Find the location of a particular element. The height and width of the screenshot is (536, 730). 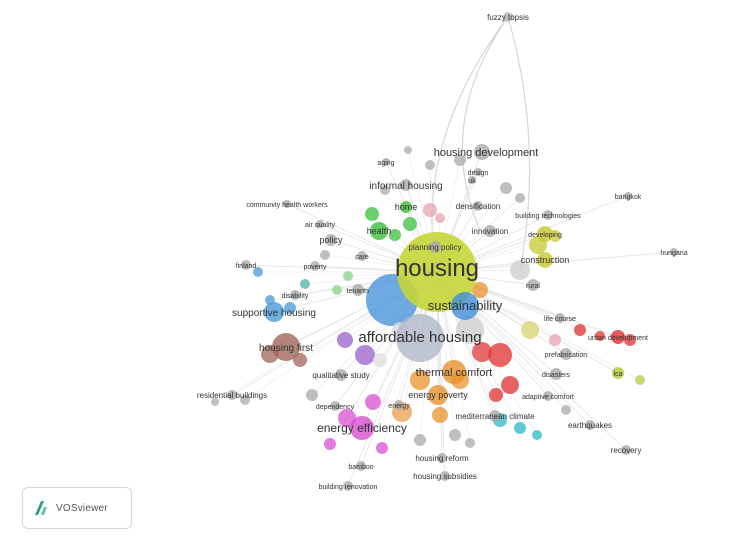

term-node-innovation is located at coordinates (490, 231).